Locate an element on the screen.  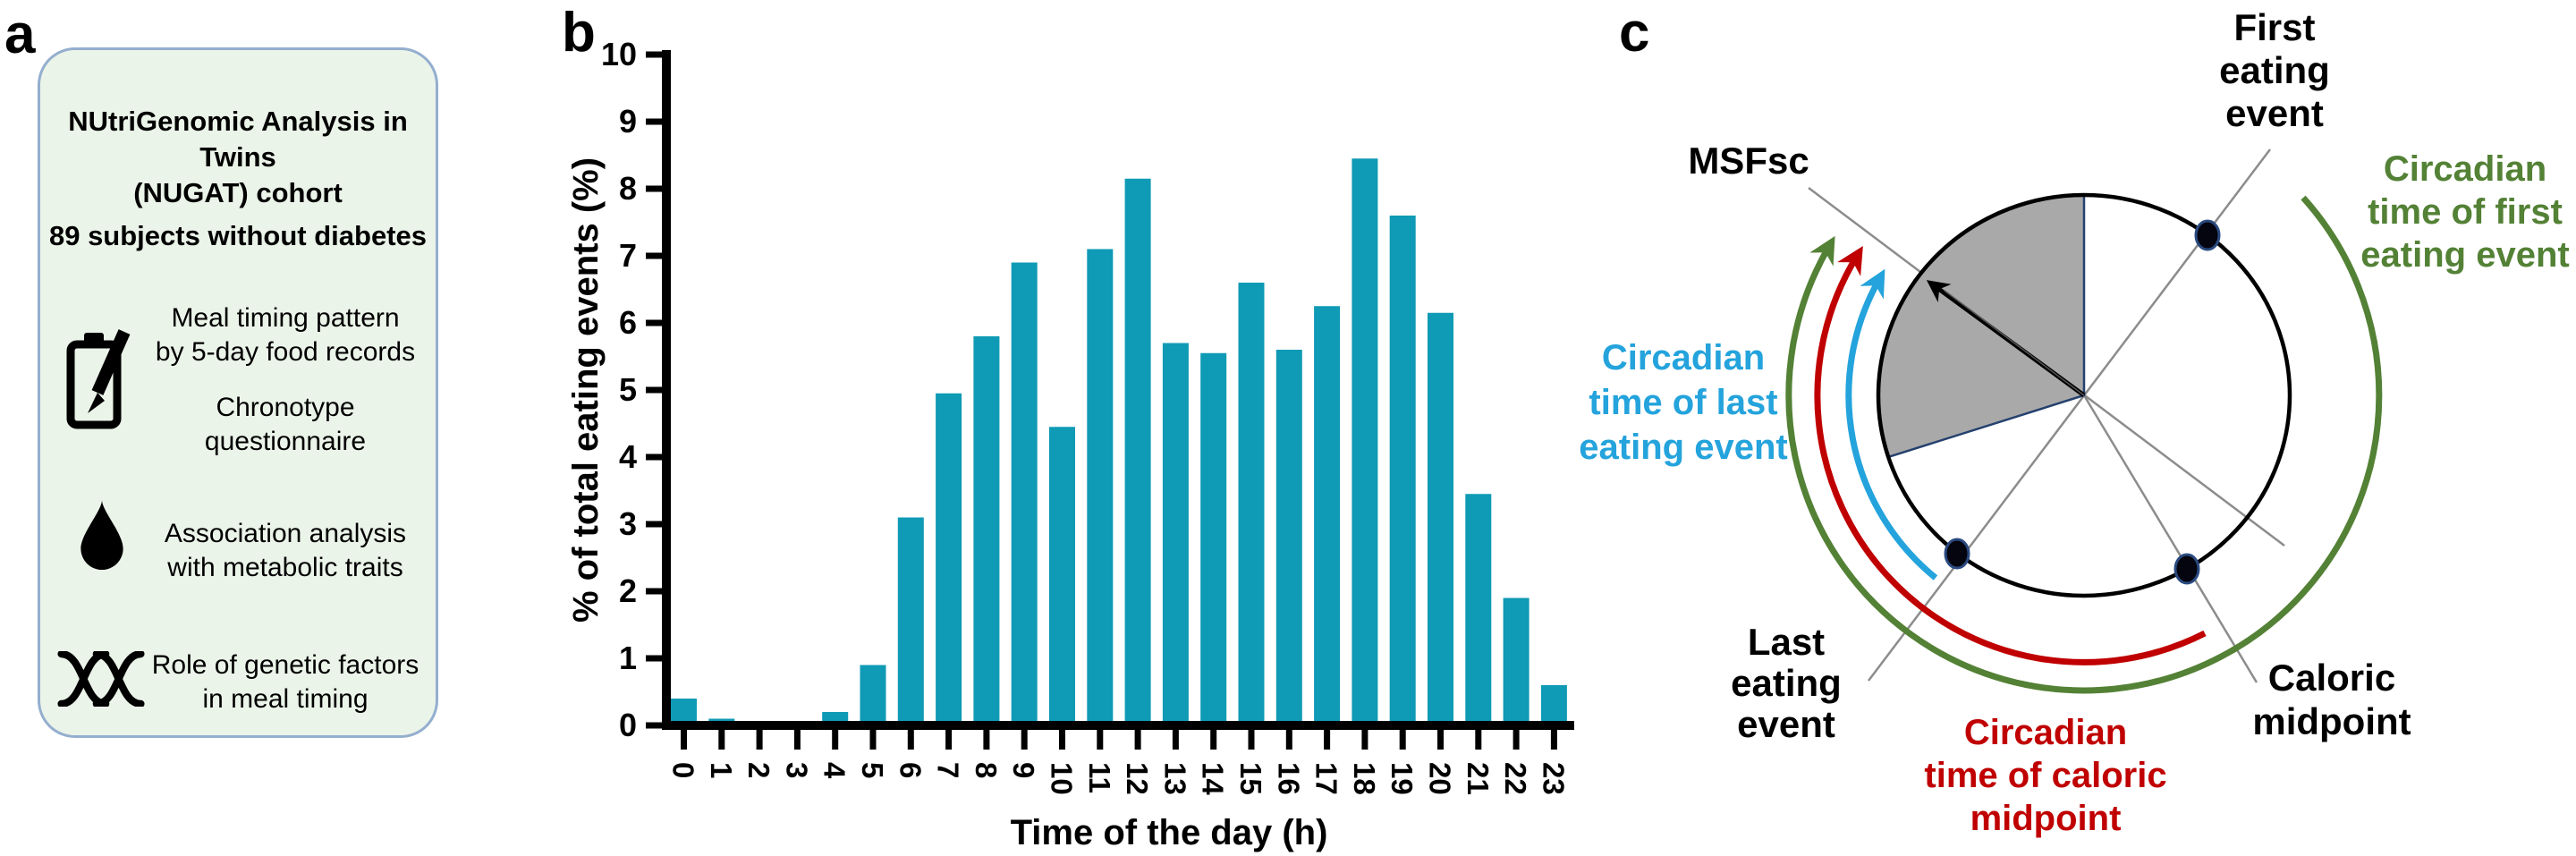
x-tick-label: 4 is located at coordinates (835, 770).